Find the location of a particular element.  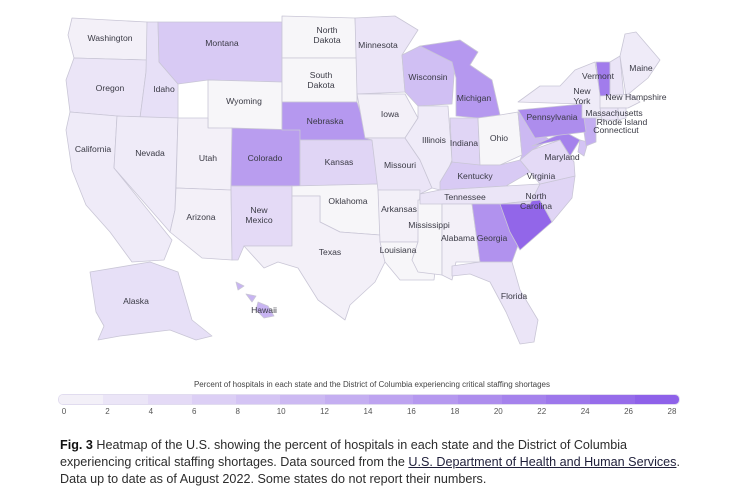

state-montana is located at coordinates (220, 53).